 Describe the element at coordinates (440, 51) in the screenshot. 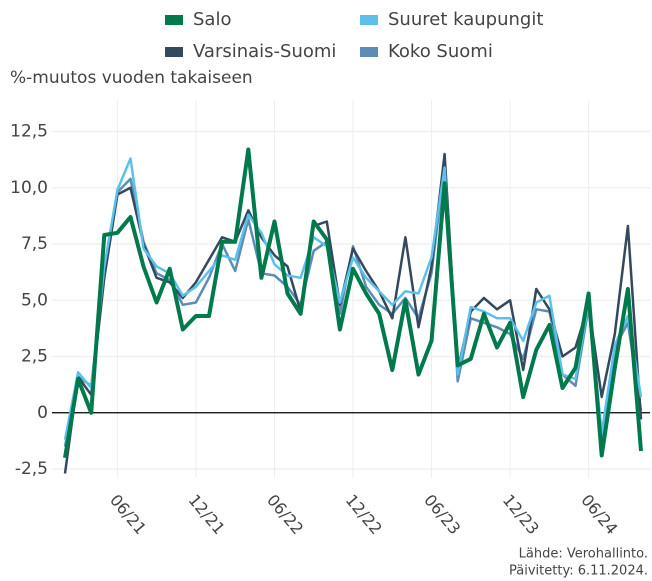

I see `legend-label: Koko Suomi` at that location.